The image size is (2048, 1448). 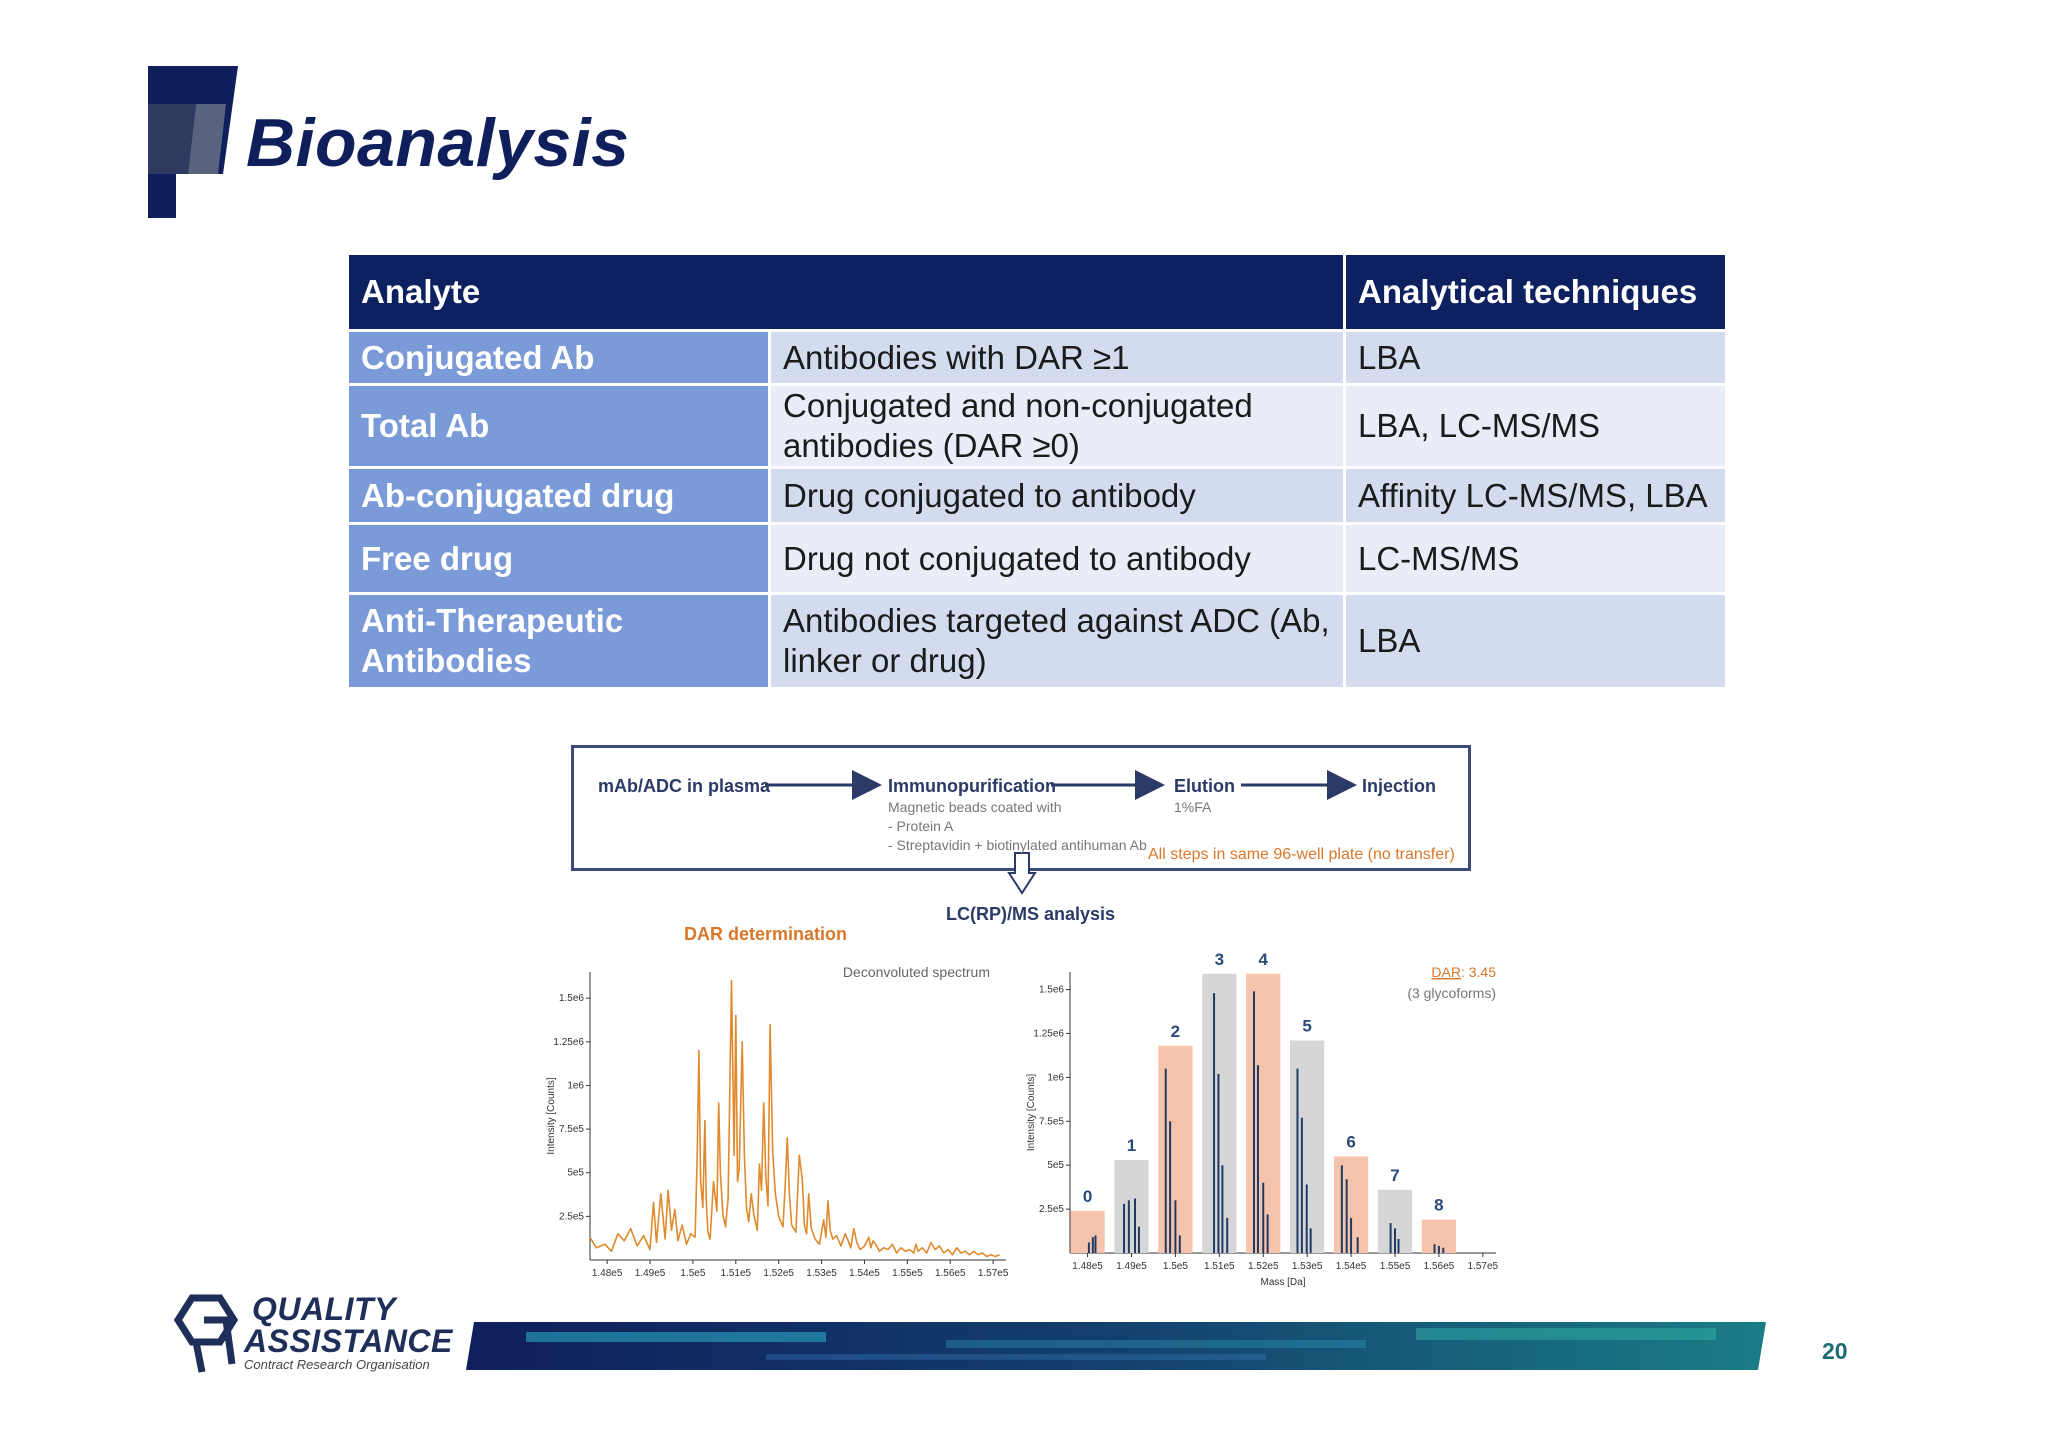 I want to click on table-row: Conjugated Ab Antibodies with DAR ≥1 LBA, so click(x=1037, y=357).